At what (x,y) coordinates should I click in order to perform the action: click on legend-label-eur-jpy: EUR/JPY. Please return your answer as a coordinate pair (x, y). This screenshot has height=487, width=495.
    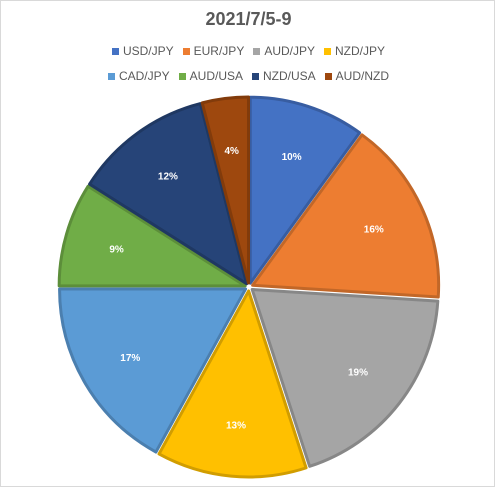
    Looking at the image, I should click on (219, 51).